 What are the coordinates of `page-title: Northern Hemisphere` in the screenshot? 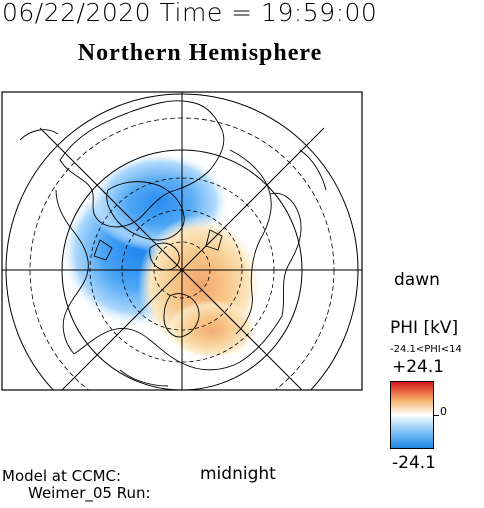 It's located at (200, 53).